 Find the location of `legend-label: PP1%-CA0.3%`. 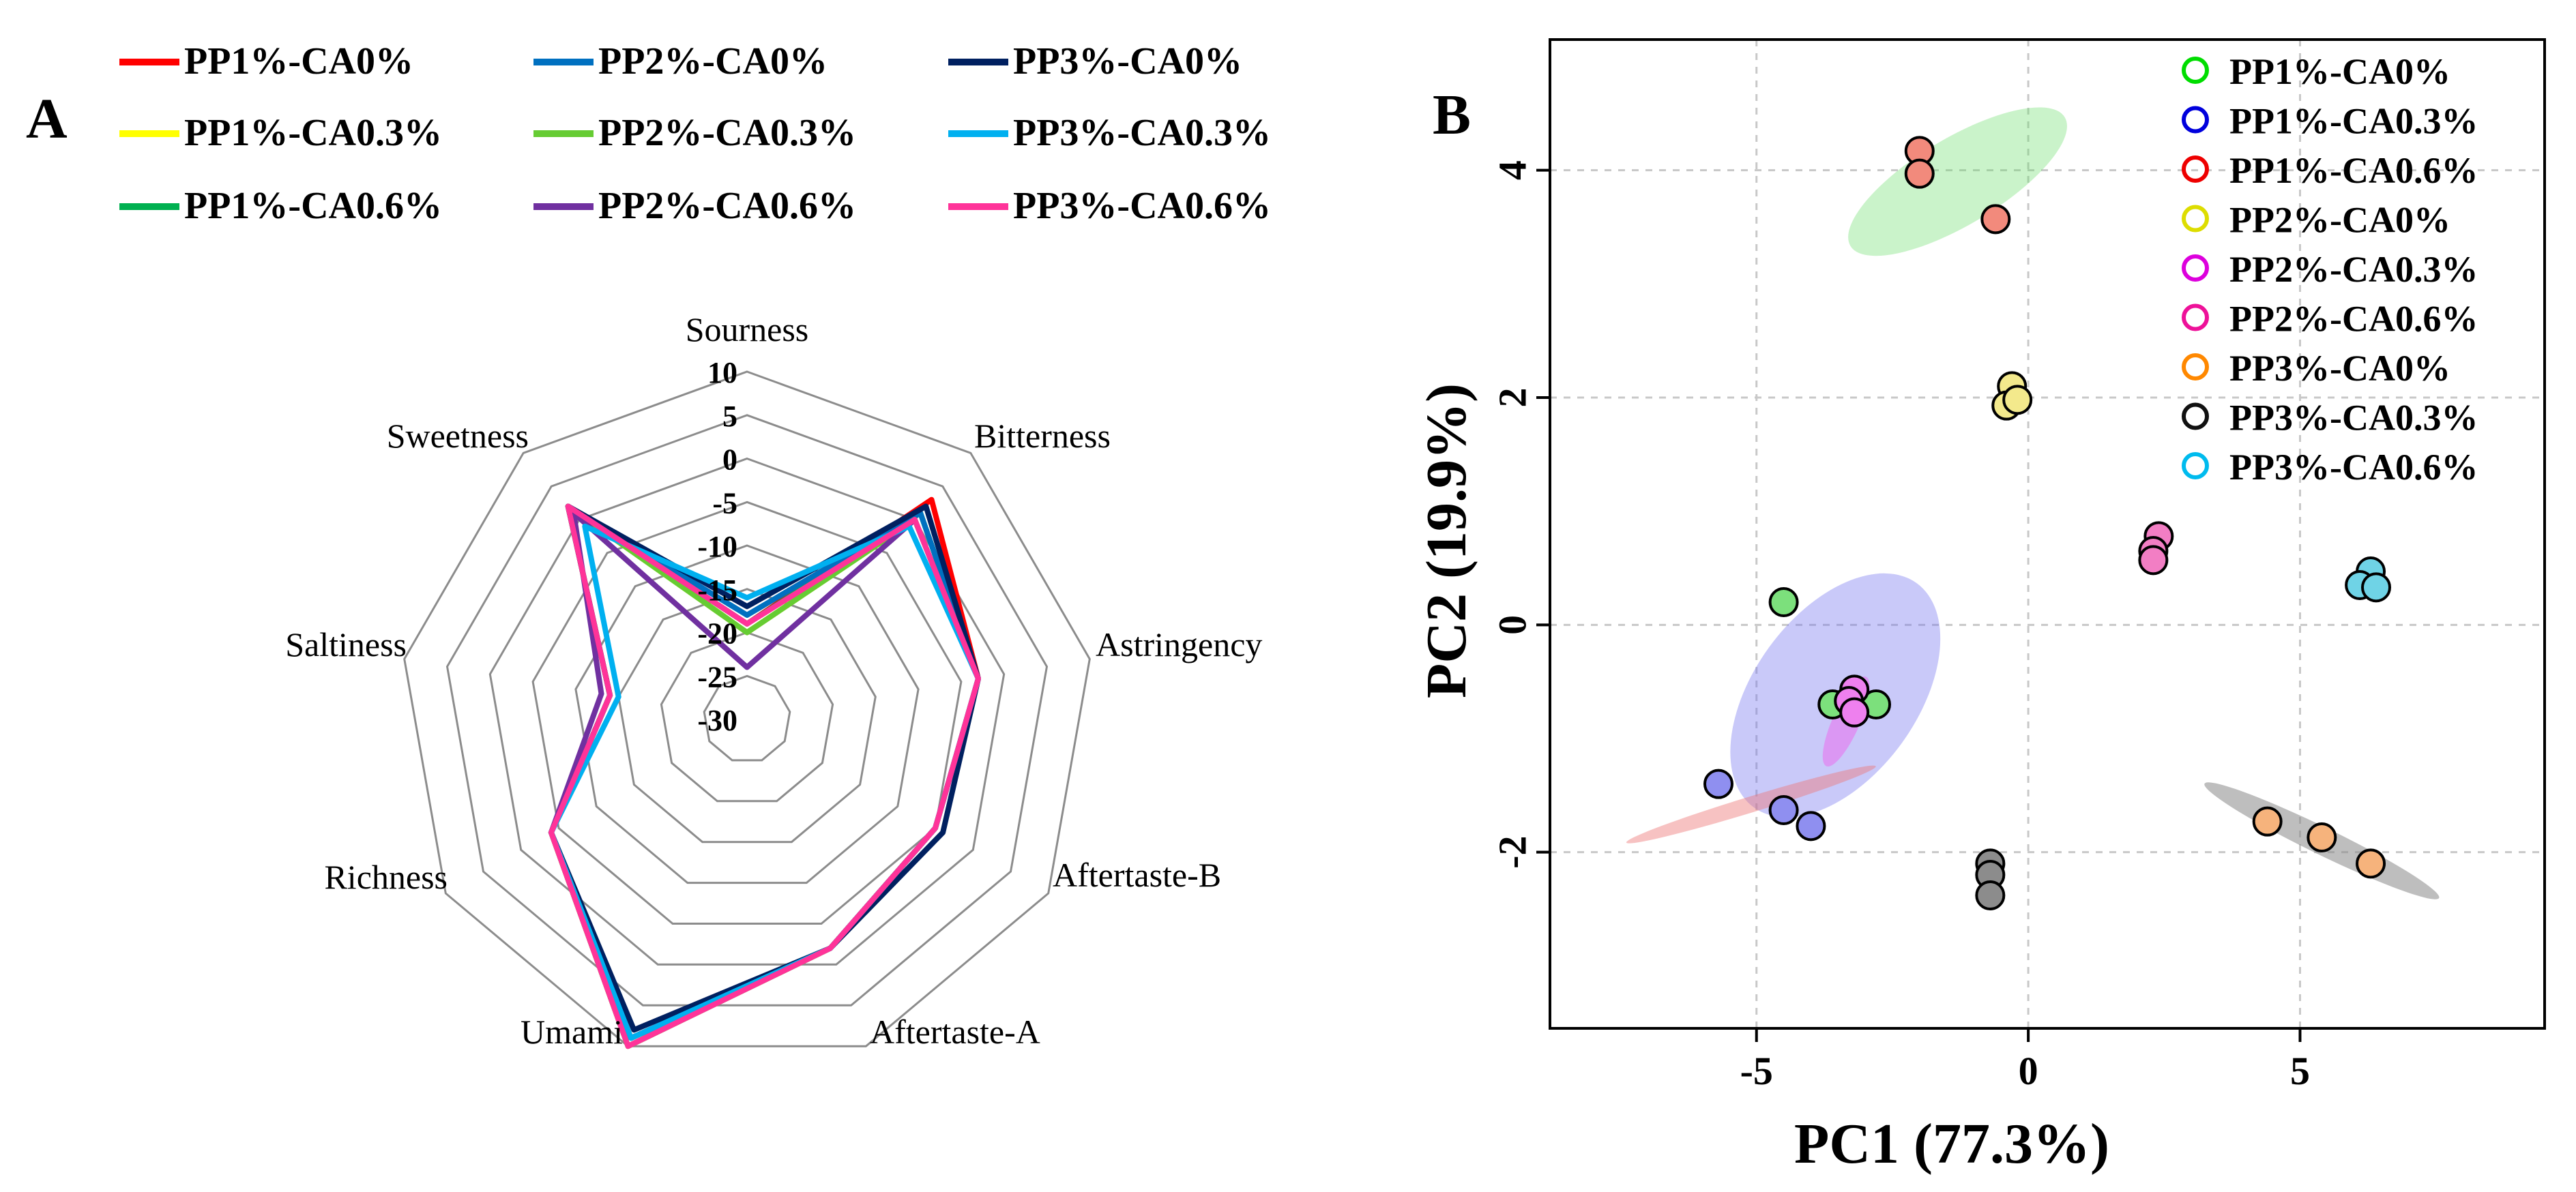

legend-label: PP1%-CA0.3% is located at coordinates (313, 133).